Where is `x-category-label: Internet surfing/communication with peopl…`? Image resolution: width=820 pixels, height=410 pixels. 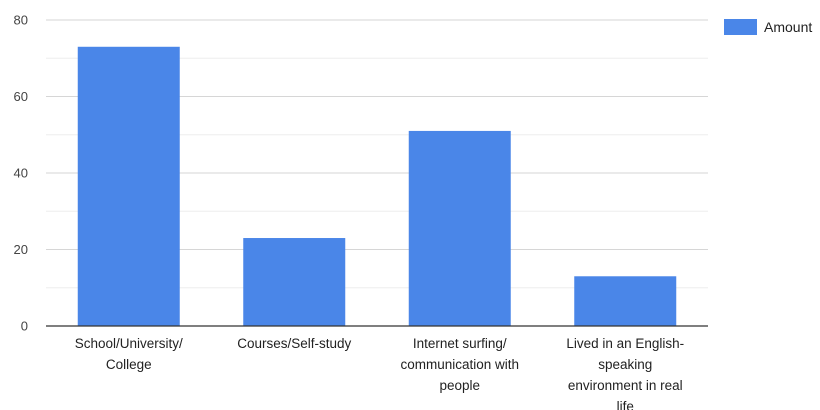 x-category-label: Internet surfing/communication with peopl… is located at coordinates (459, 364).